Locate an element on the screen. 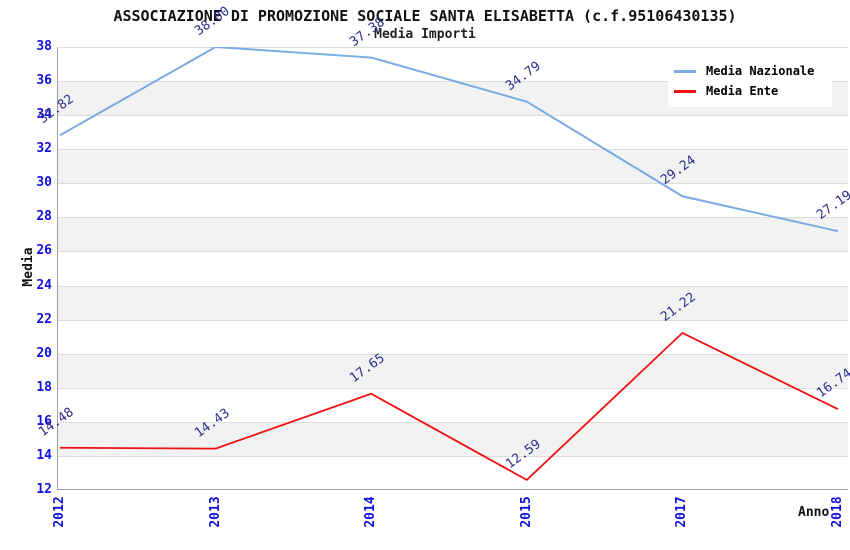 The height and width of the screenshot is (550, 850). y-tick-label: 32 is located at coordinates (44, 149).